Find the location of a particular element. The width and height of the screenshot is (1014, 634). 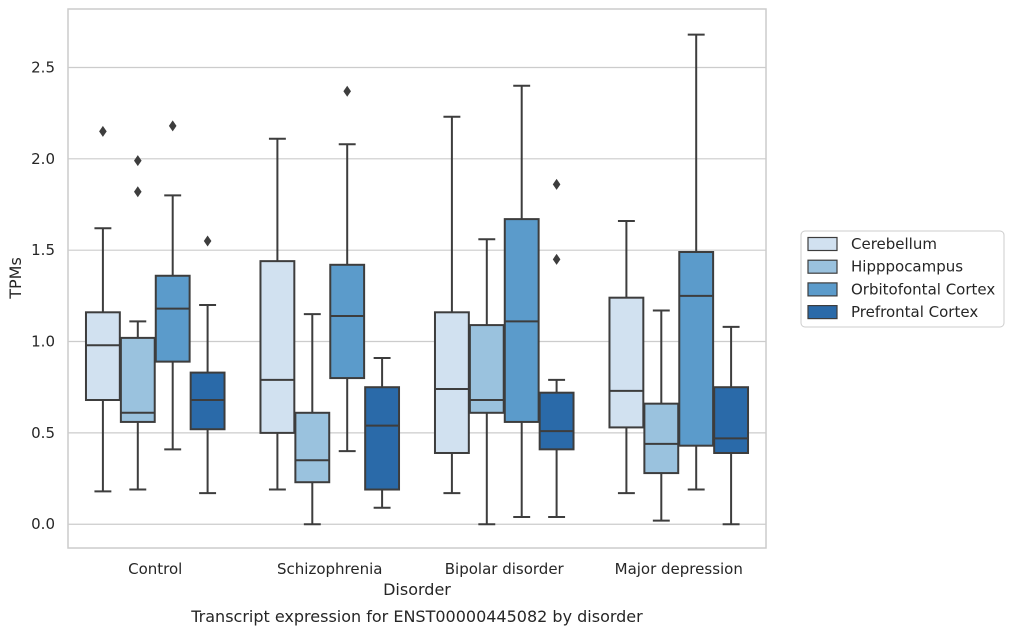

y-axis-title: TPMs is located at coordinates (15, 278).